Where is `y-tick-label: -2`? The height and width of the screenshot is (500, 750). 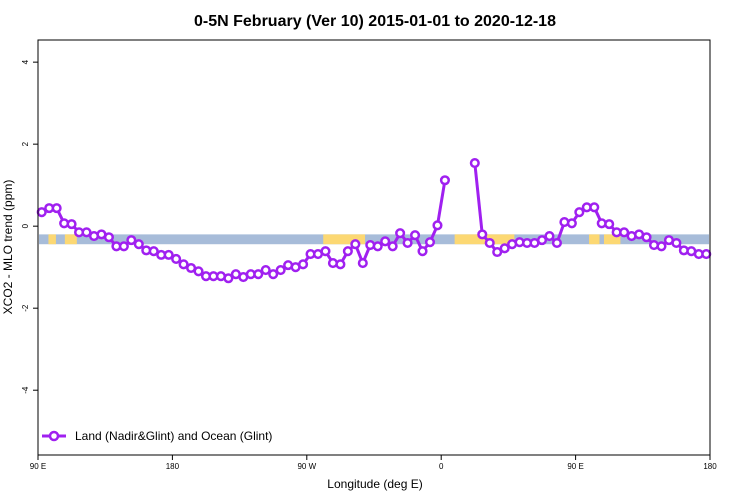
y-tick-label: -2 is located at coordinates (25, 308).